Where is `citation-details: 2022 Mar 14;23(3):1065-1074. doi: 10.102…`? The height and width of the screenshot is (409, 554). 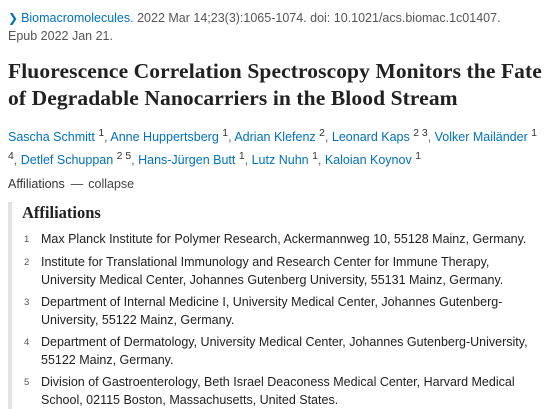 citation-details: 2022 Mar 14;23(3):1065-1074. doi: 10.102… is located at coordinates (319, 18).